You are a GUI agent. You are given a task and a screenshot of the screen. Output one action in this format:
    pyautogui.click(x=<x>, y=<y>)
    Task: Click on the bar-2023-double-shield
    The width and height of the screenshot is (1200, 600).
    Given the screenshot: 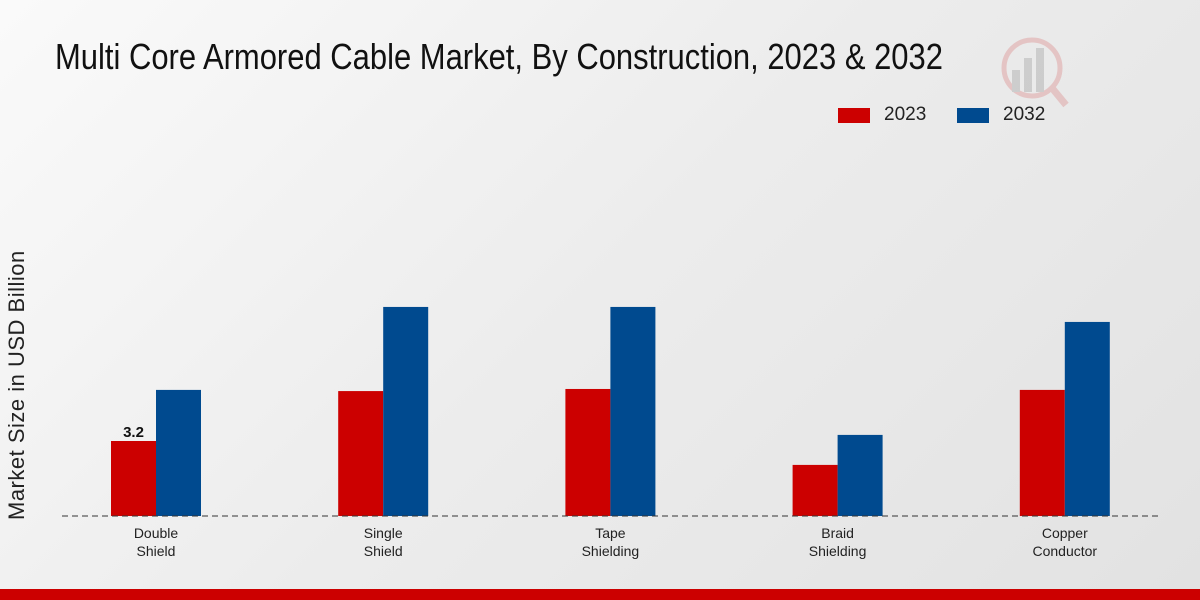 What is the action you would take?
    pyautogui.click(x=133, y=478)
    